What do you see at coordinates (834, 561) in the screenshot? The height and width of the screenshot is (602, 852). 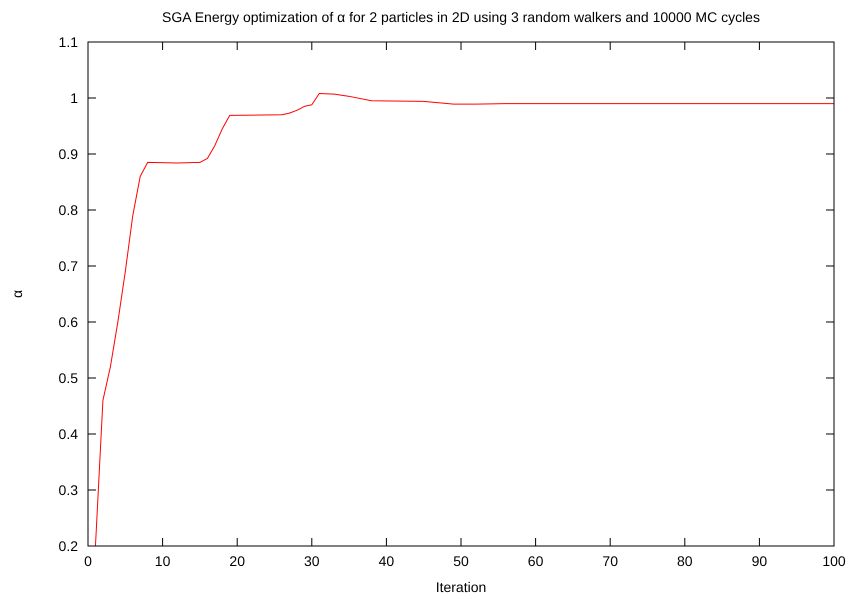 I see `x-tick-label: 100` at bounding box center [834, 561].